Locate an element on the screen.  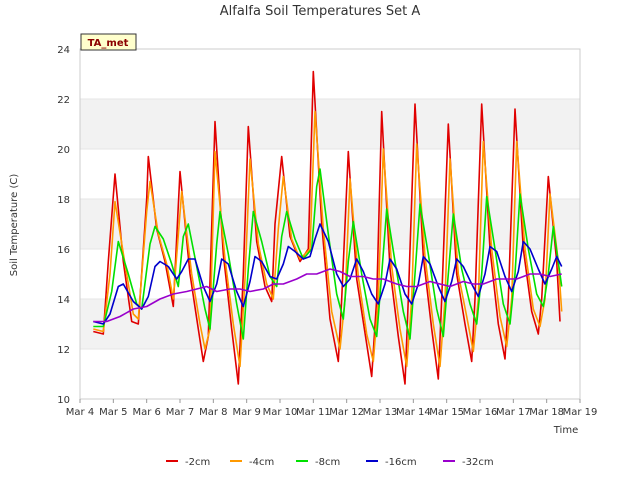
x-tick-label: Mar 10 is located at coordinates (280, 412).